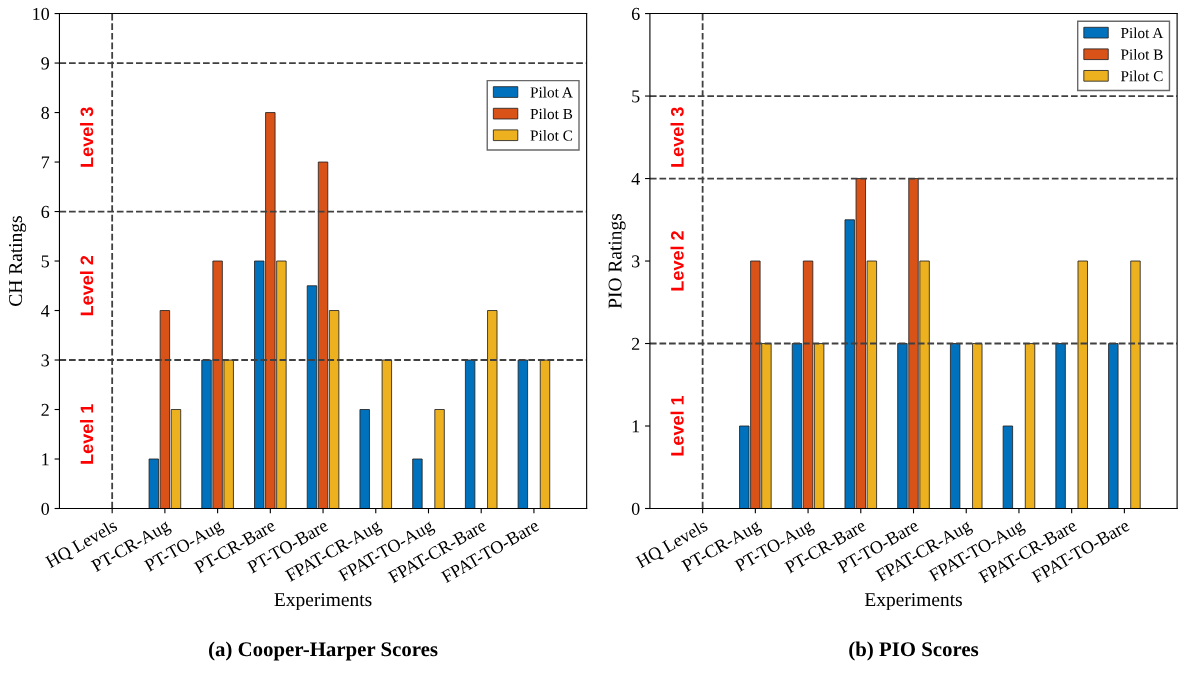 The image size is (1189, 678). What do you see at coordinates (45, 162) in the screenshot?
I see `y-tick-label: 7` at bounding box center [45, 162].